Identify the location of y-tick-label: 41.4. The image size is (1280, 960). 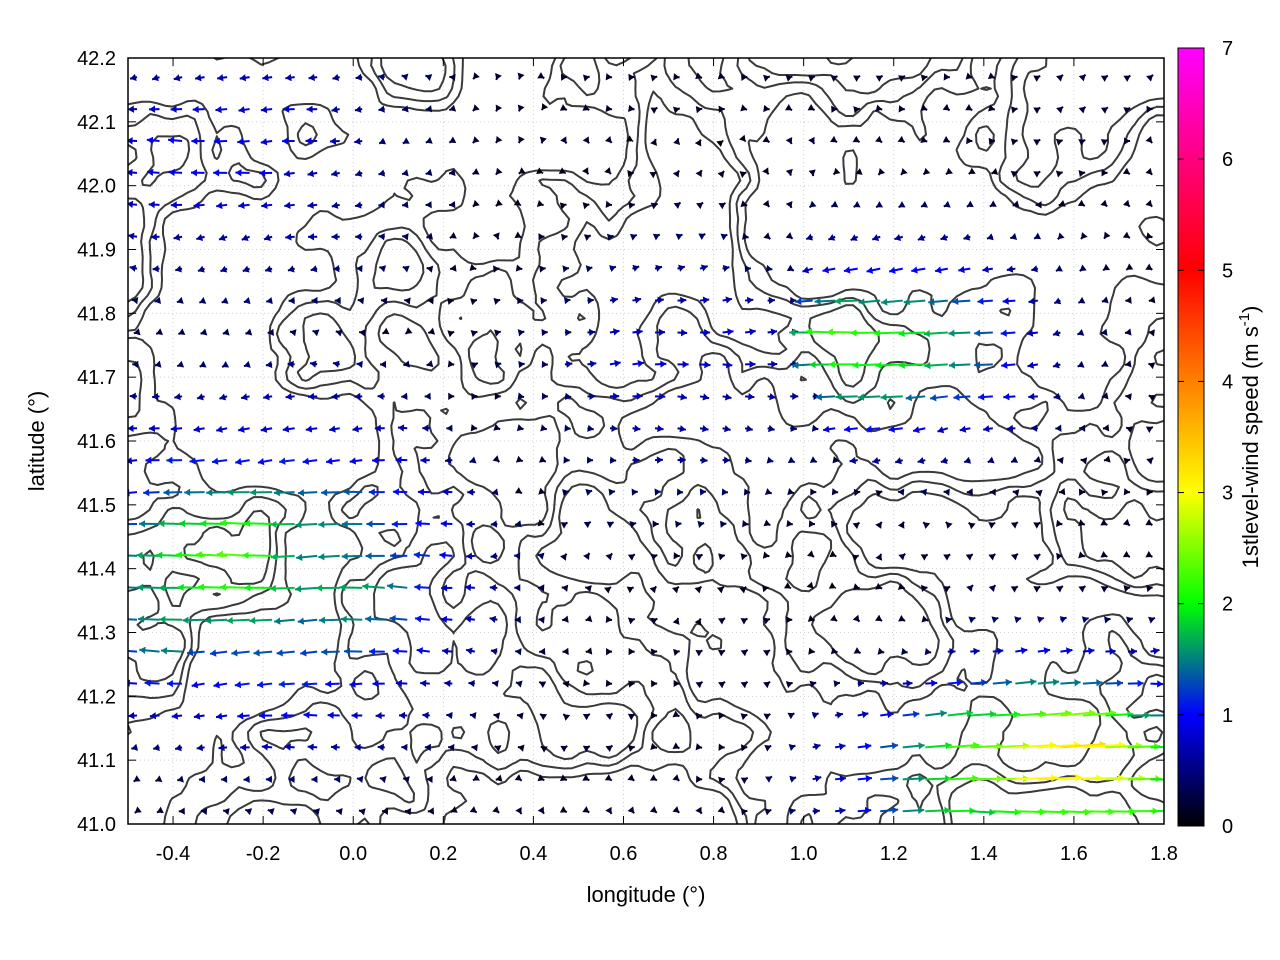
(96, 570).